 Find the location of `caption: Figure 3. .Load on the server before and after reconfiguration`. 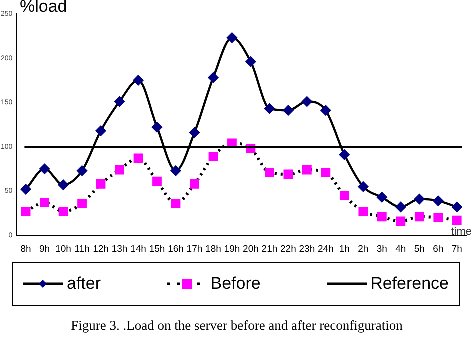

caption: Figure 3. .Load on the server before and after reconfiguration is located at coordinates (237, 326).